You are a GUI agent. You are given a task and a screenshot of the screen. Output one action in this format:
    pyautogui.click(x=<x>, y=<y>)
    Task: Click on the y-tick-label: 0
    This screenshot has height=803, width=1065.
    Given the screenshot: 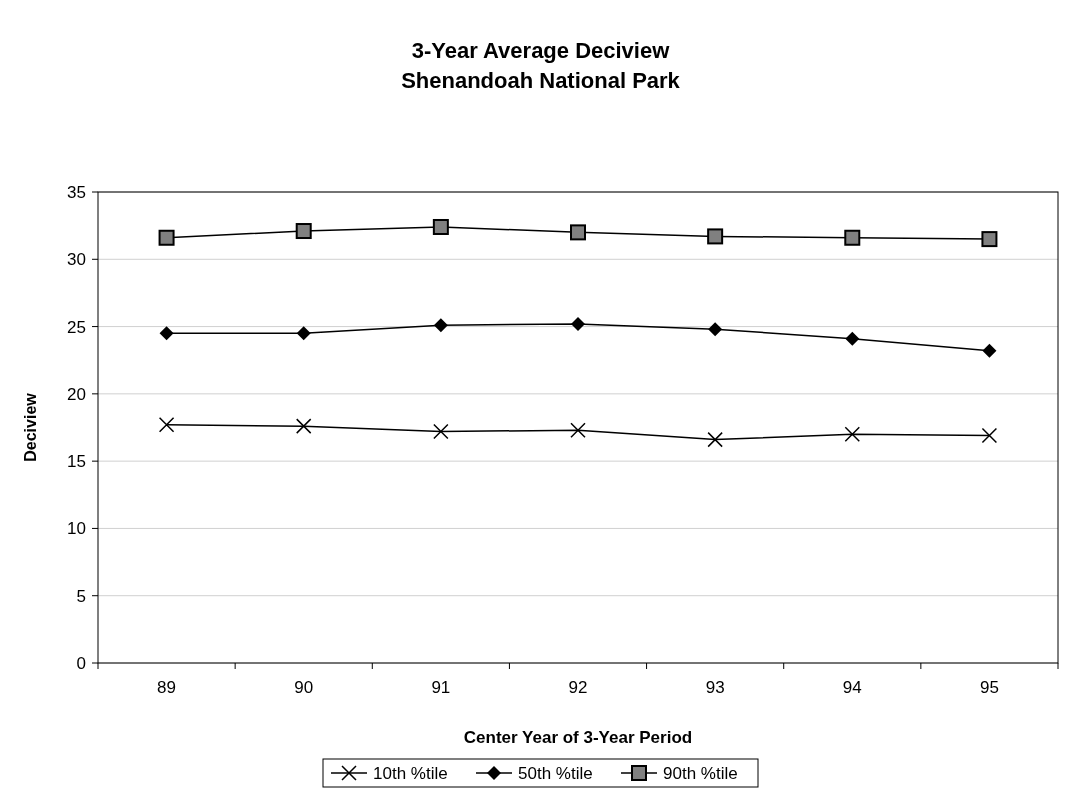 What is the action you would take?
    pyautogui.click(x=81, y=663)
    